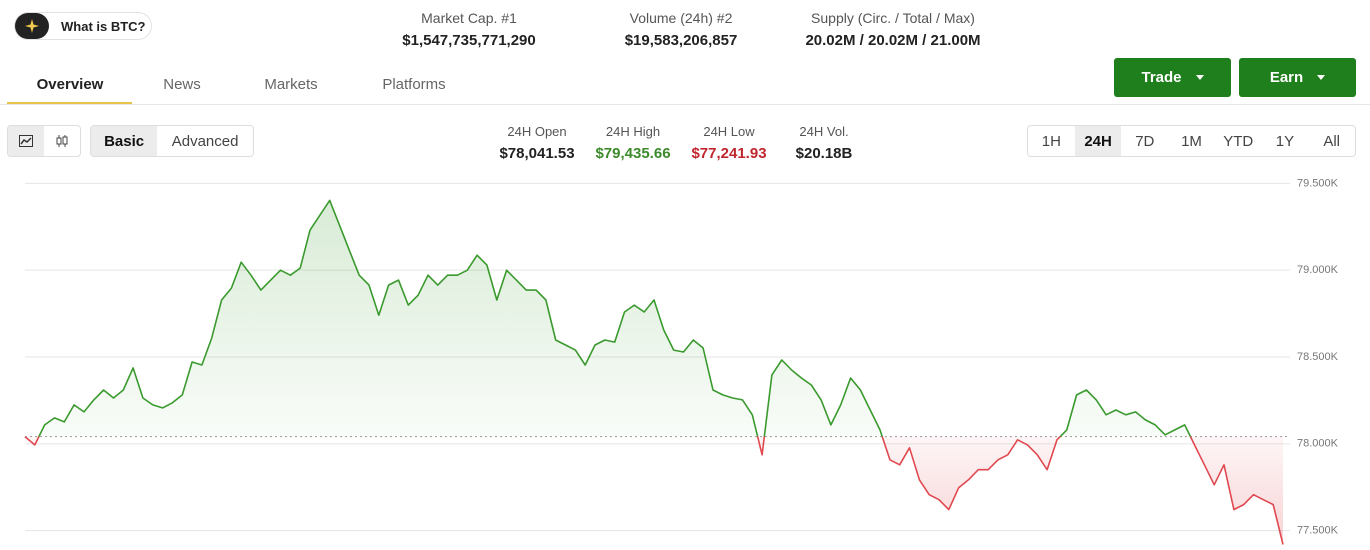 The image size is (1370, 550). What do you see at coordinates (1098, 141) in the screenshot?
I see `range-button: 24H` at bounding box center [1098, 141].